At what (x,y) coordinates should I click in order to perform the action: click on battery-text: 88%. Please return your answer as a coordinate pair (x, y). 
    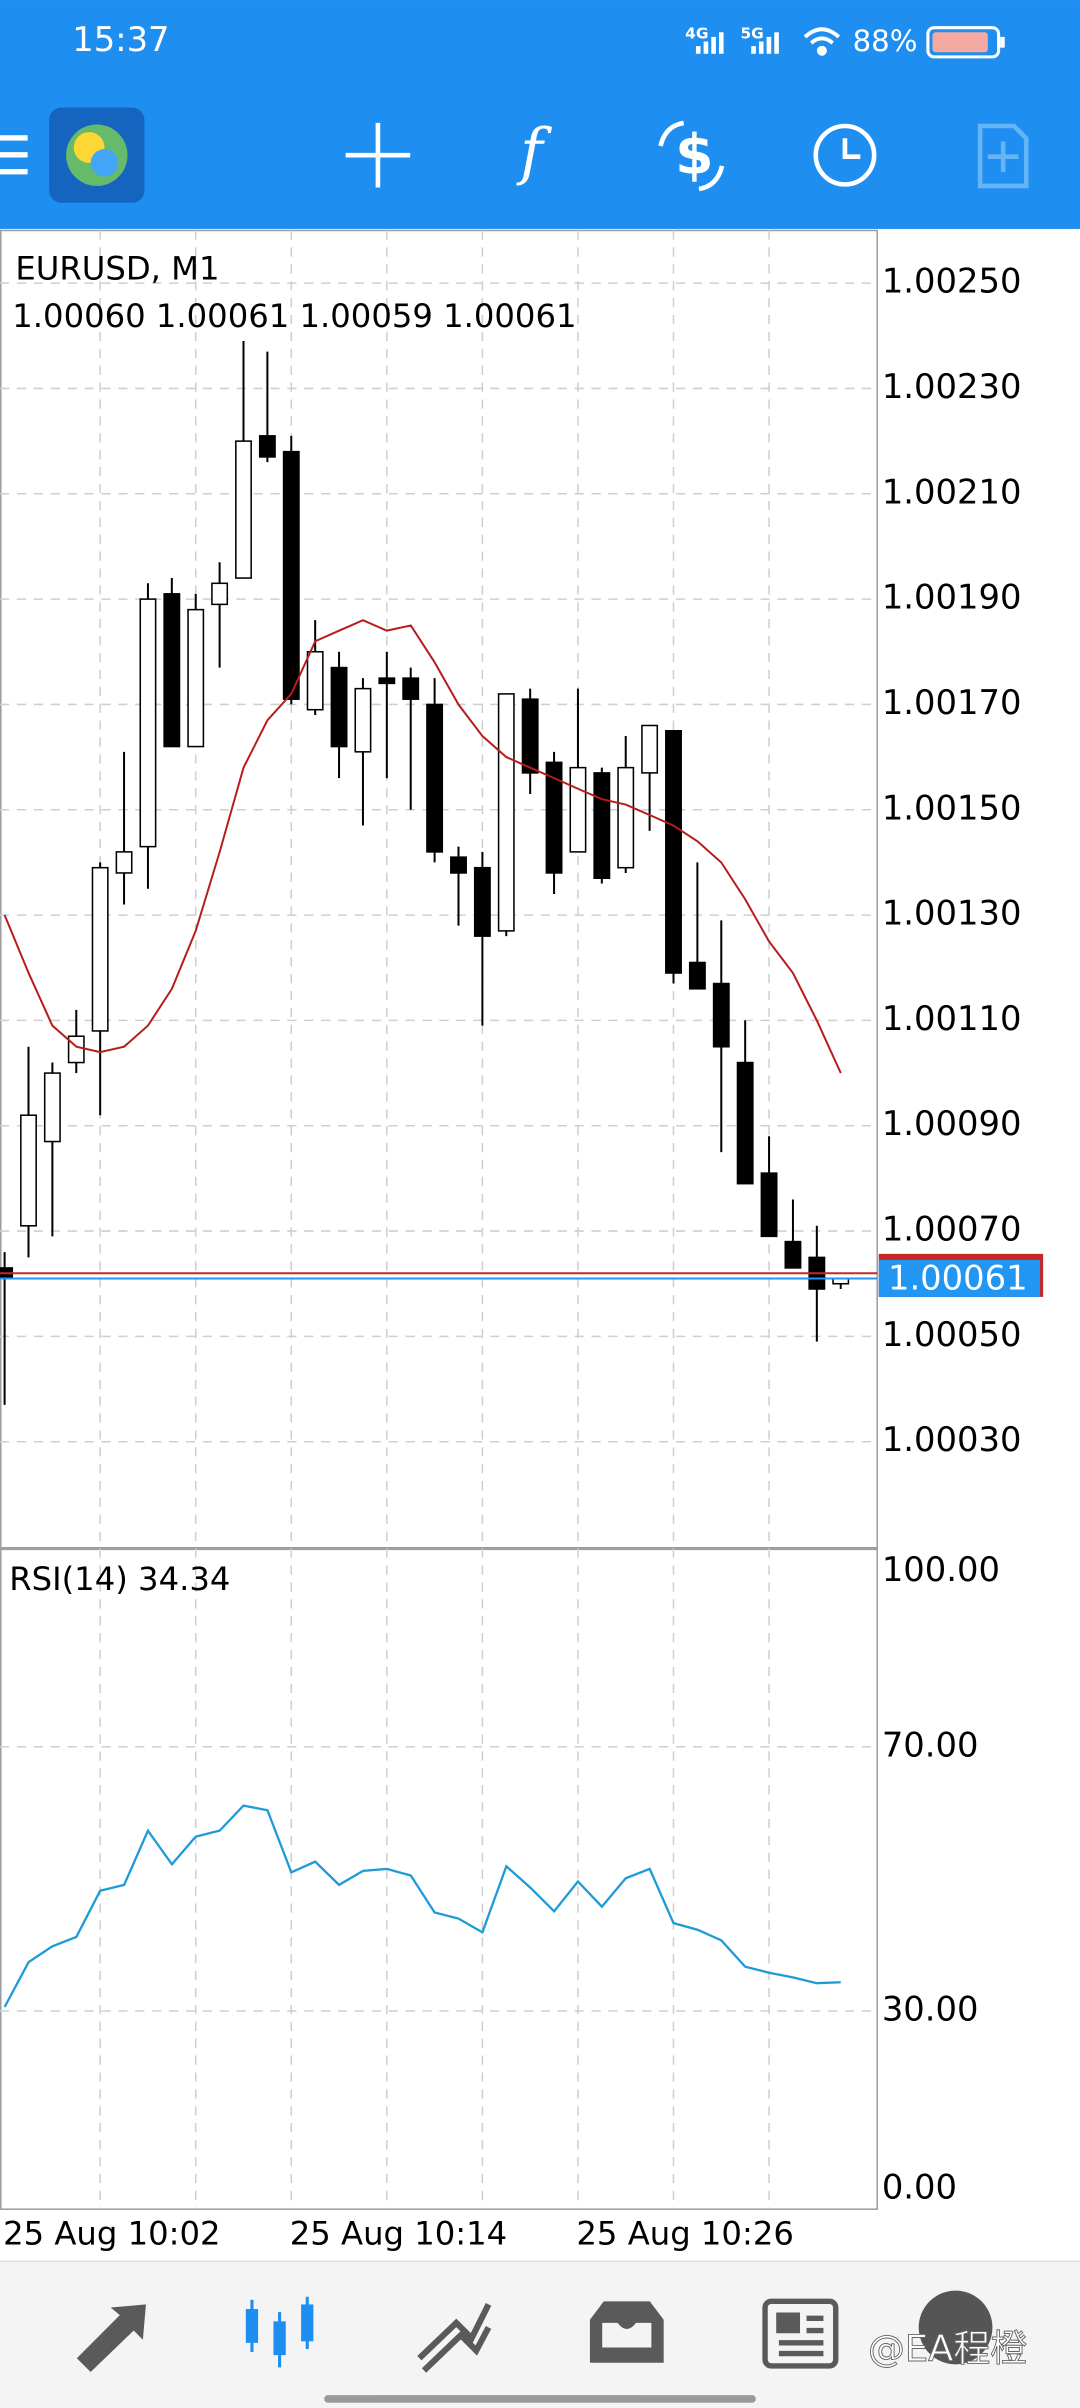
    Looking at the image, I should click on (885, 41).